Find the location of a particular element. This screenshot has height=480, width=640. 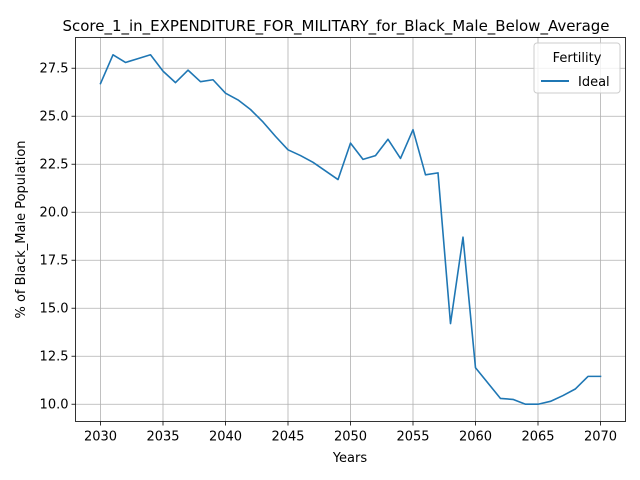

y-tick-label: 17.5 is located at coordinates (54, 261).